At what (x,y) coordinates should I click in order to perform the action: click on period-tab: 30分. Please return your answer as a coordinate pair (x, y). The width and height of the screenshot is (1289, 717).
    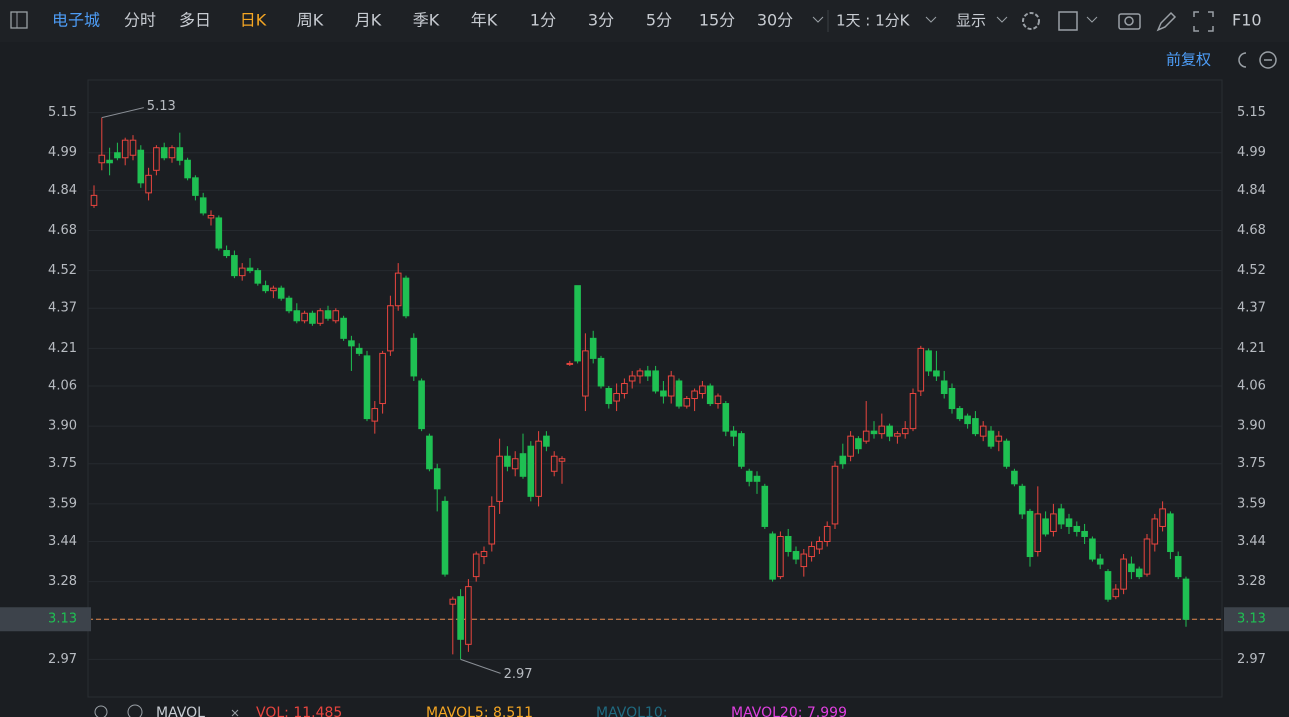
    Looking at the image, I should click on (775, 20).